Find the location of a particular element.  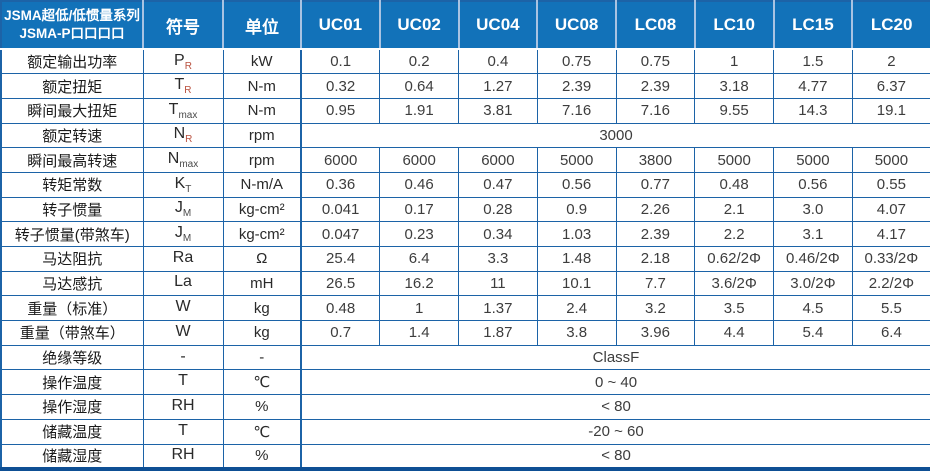

value-cell: 3.0/2Φ is located at coordinates (813, 283).